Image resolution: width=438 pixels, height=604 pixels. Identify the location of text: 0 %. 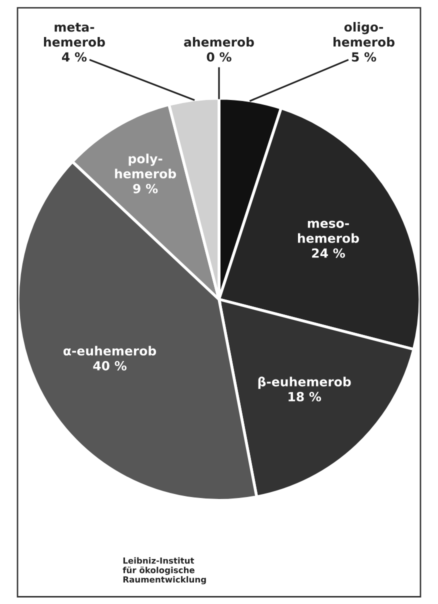
(219, 57).